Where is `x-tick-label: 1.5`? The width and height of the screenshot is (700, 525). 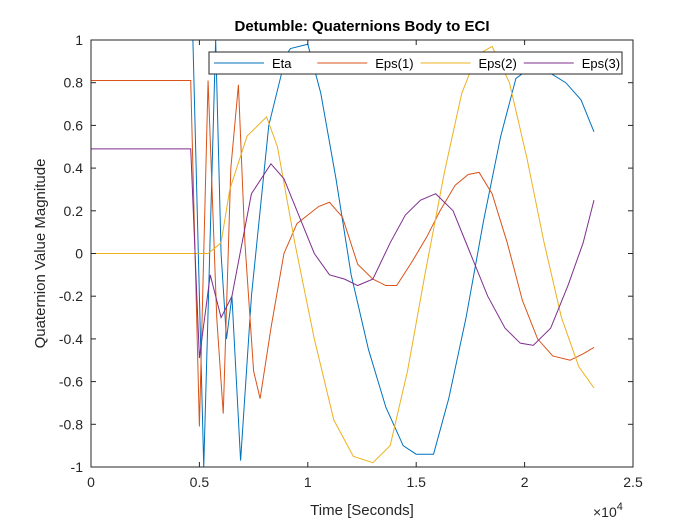
x-tick-label: 1.5 is located at coordinates (416, 482).